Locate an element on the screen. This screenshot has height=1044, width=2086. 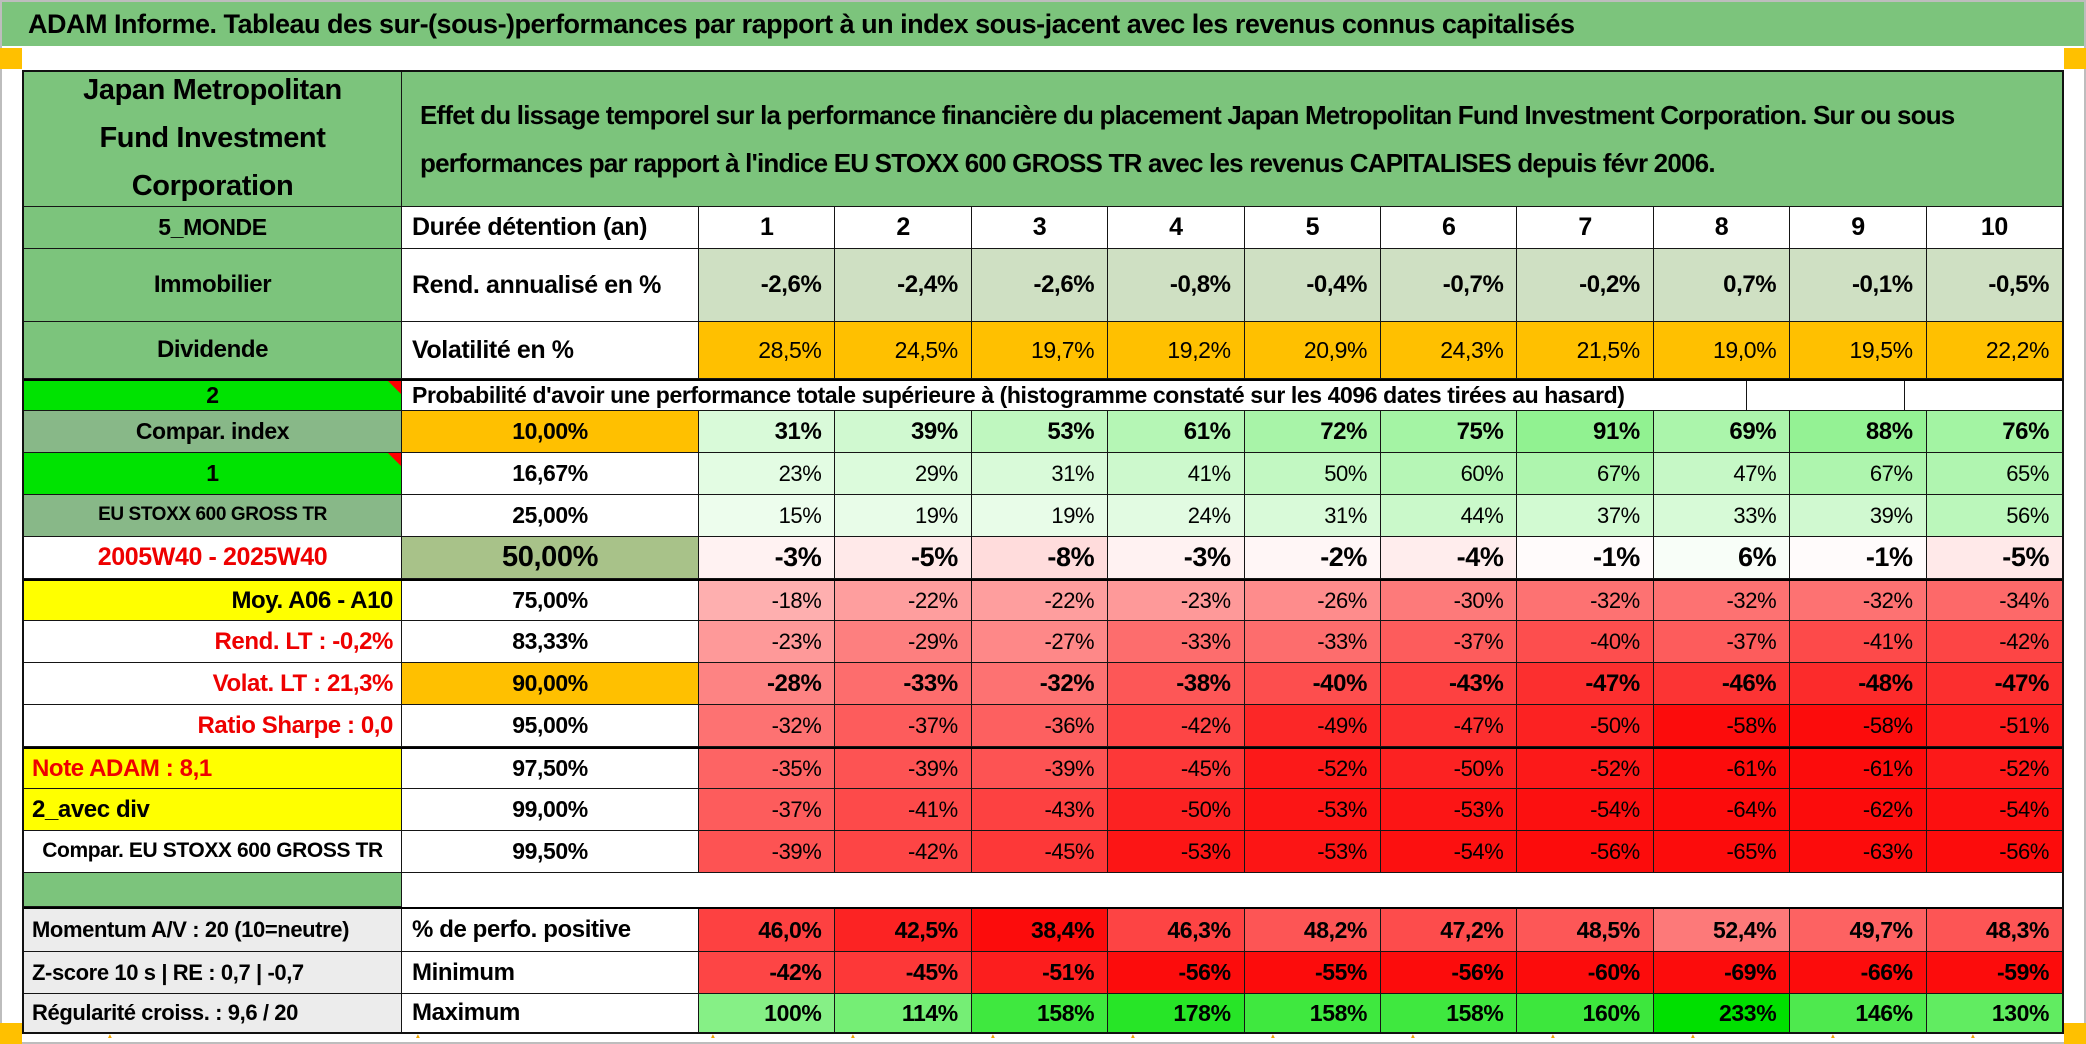
column-header-cell: 9 is located at coordinates (1858, 228).